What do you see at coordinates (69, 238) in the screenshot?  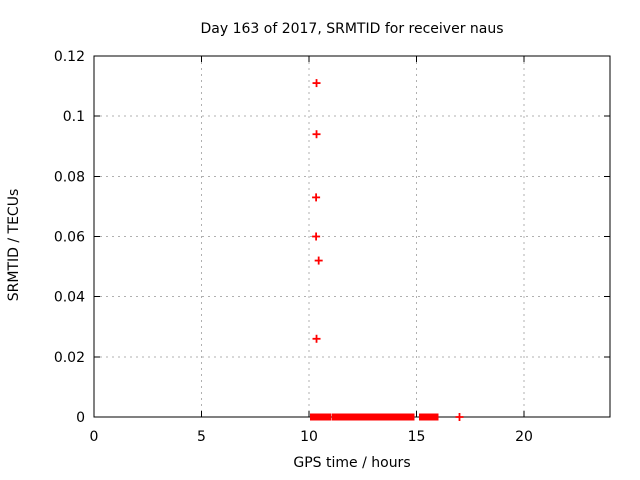 I see `y-tick-label: 0.06` at bounding box center [69, 238].